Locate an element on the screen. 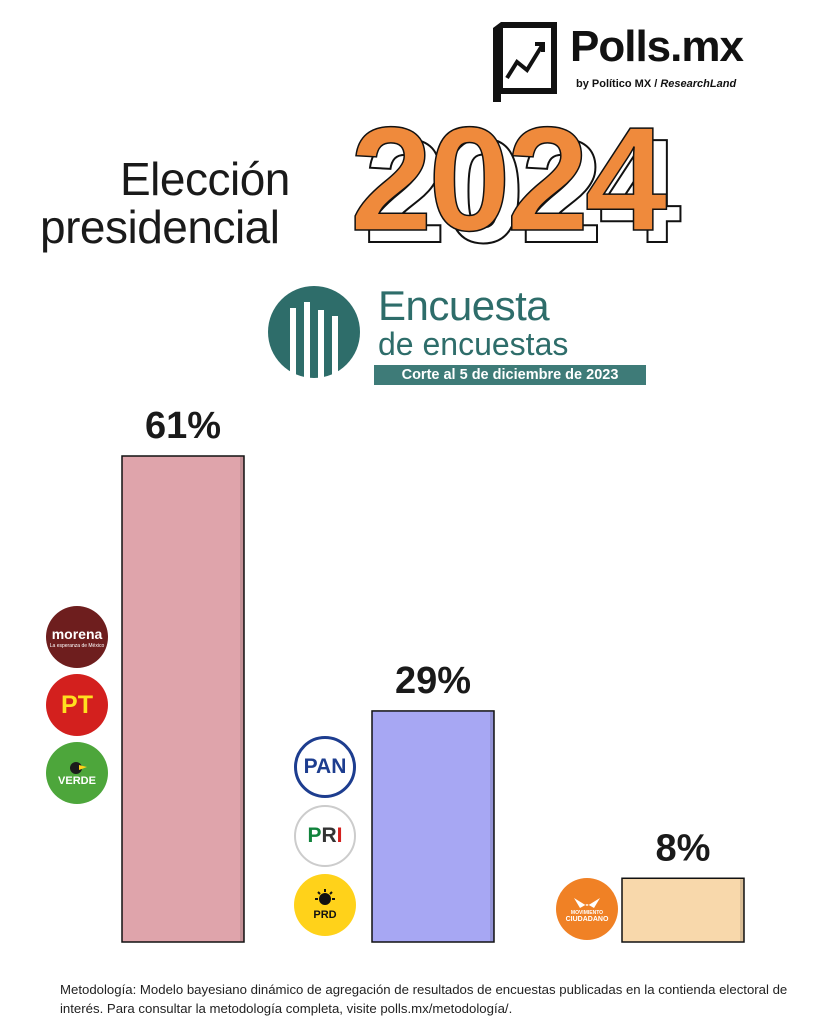 Image resolution: width=828 pixels, height=1036 pixels. verde-logo: VERDE is located at coordinates (77, 773).